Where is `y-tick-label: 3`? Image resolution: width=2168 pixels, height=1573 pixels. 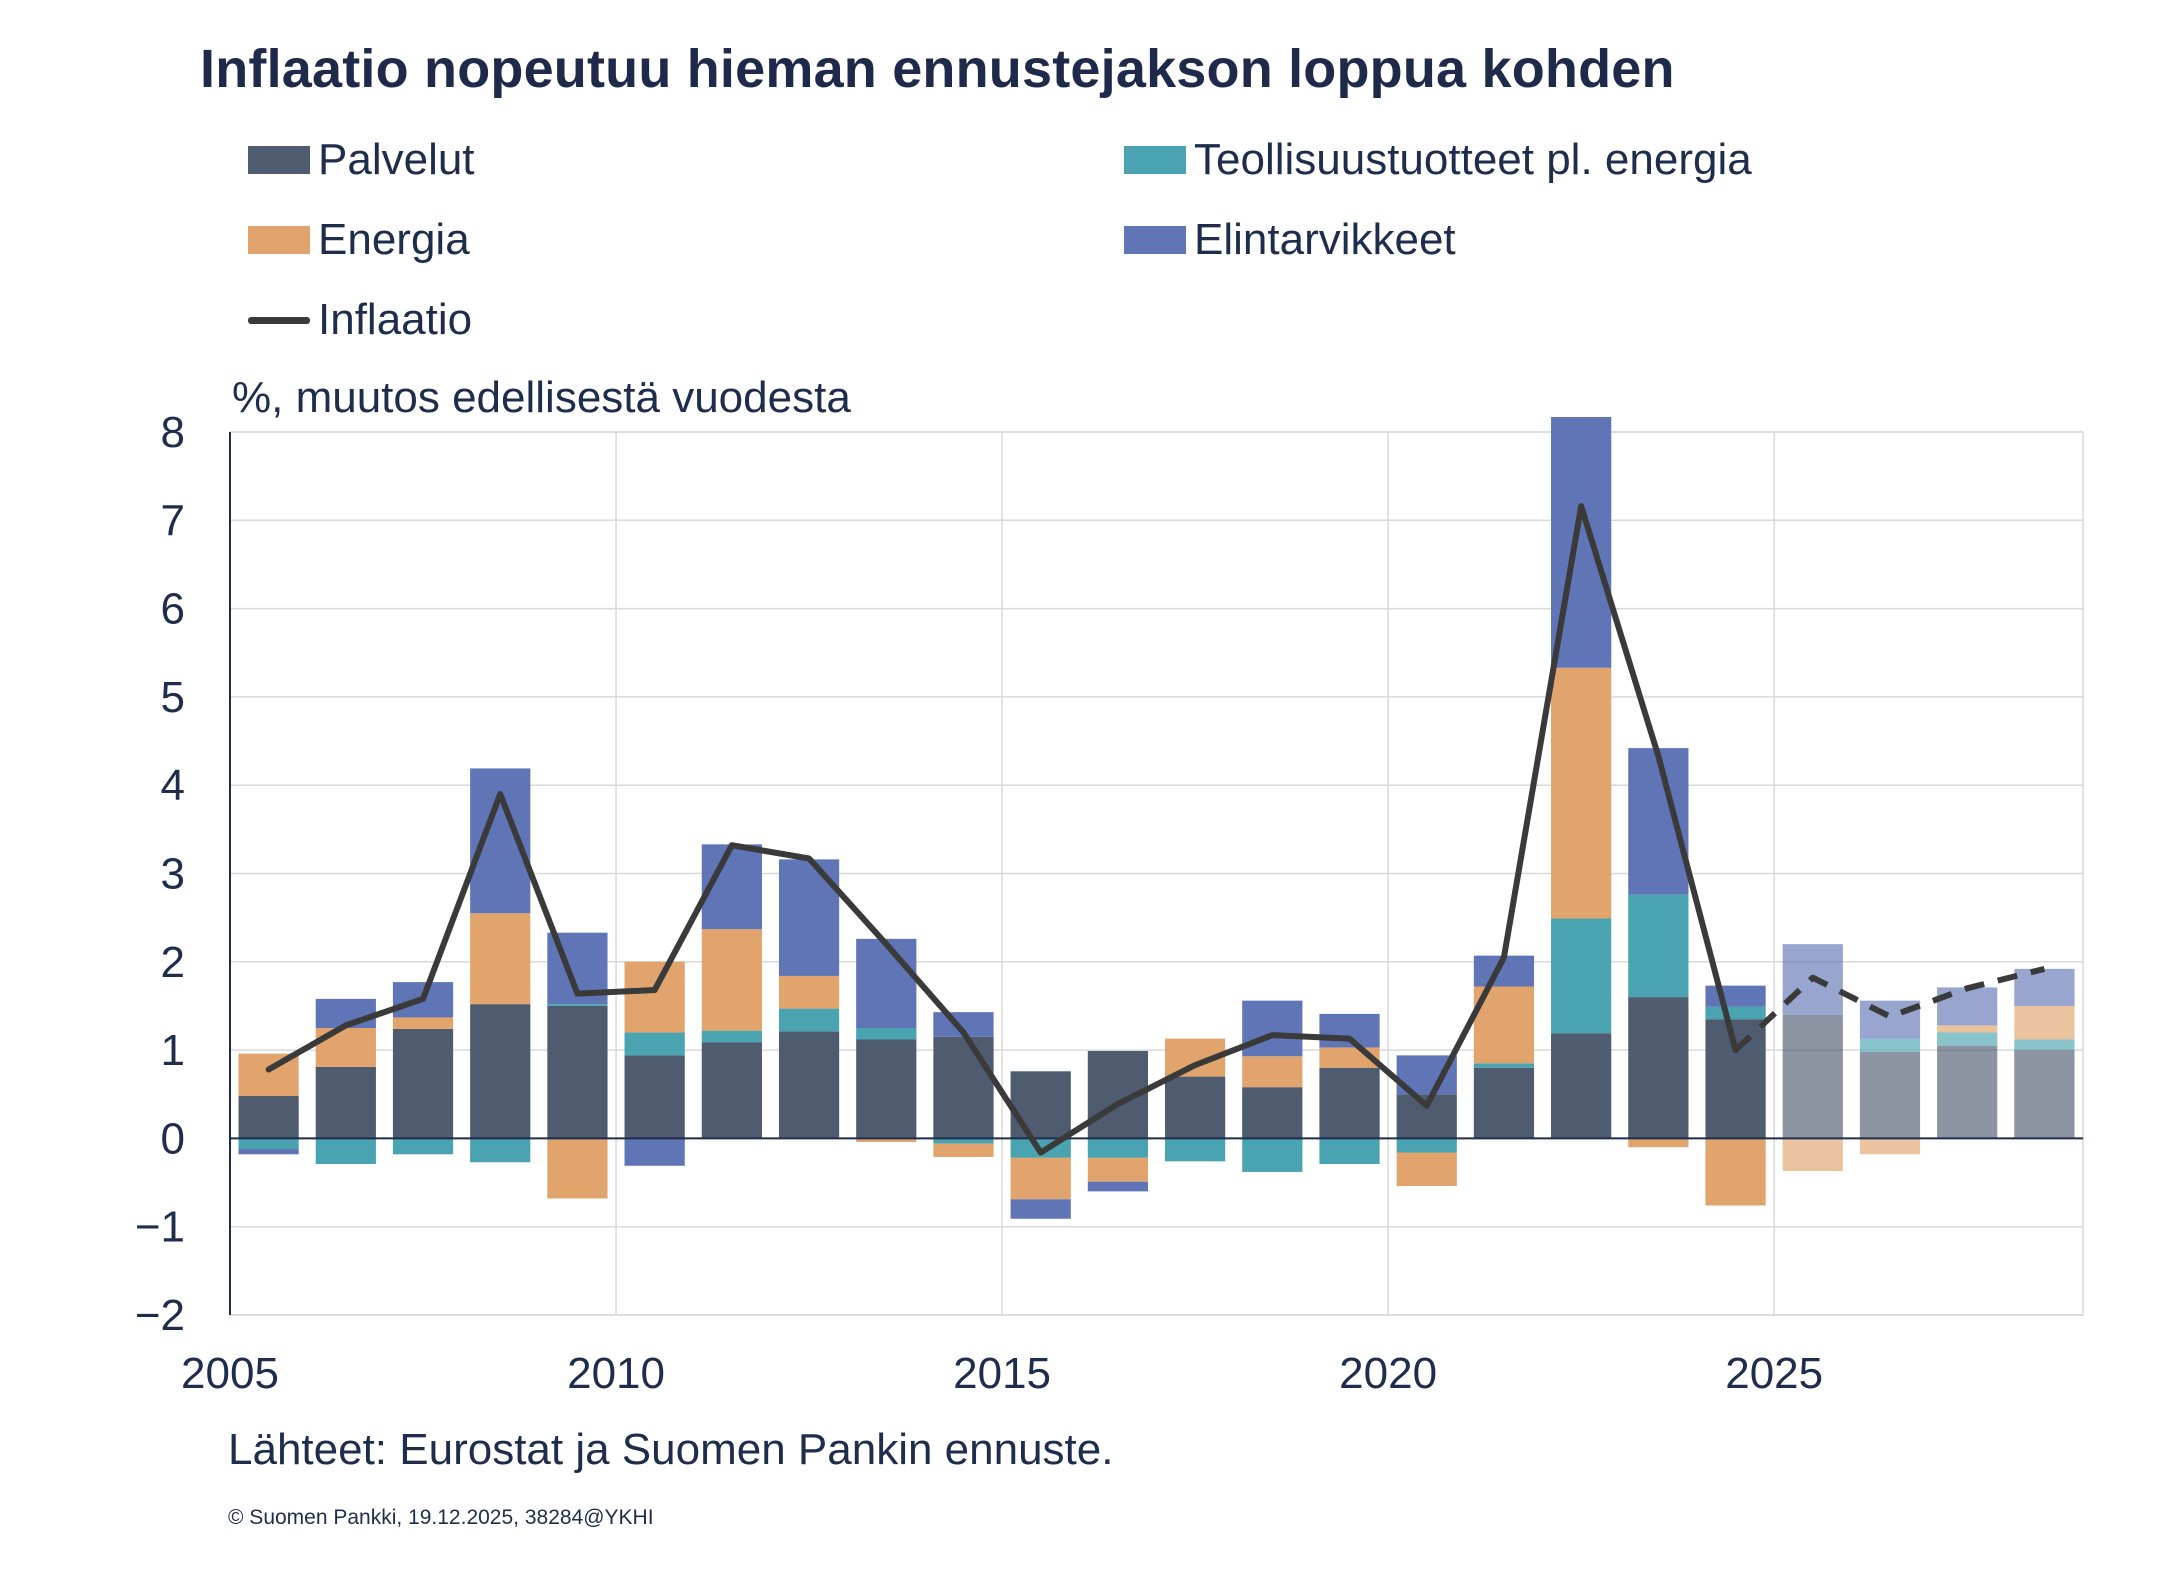
y-tick-label: 3 is located at coordinates (173, 874).